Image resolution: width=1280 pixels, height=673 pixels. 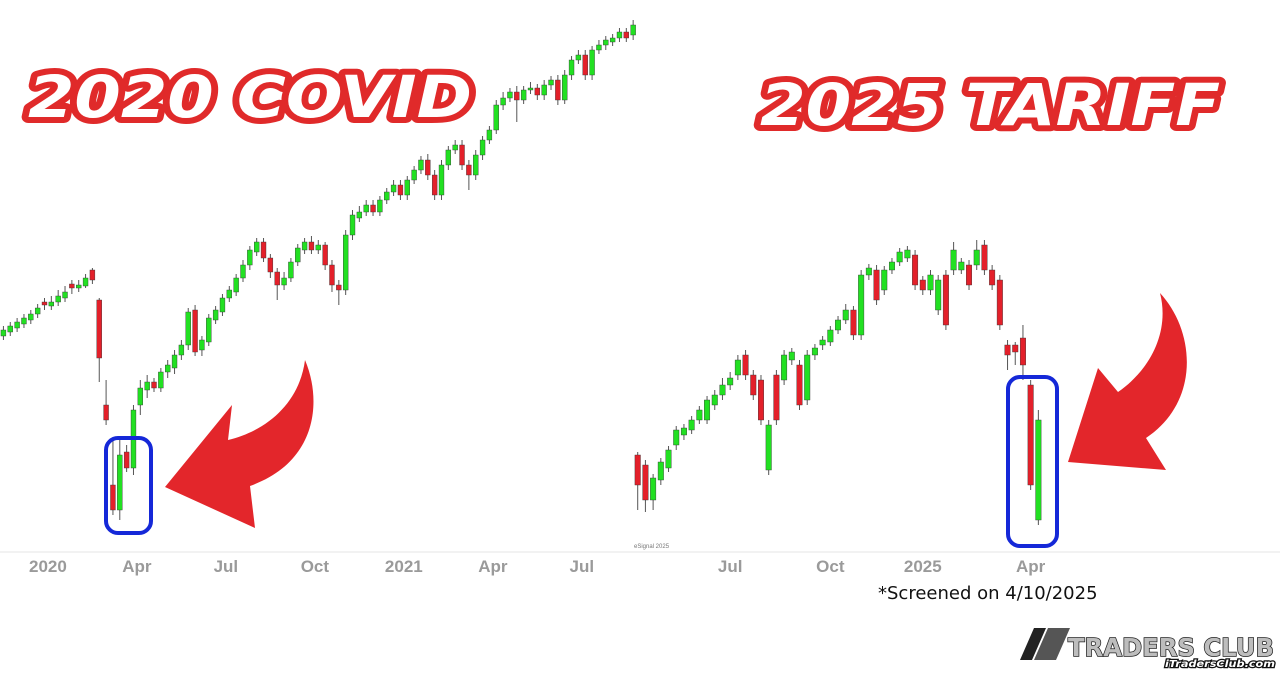 I want to click on x-tick-label: Apr, so click(x=137, y=566).